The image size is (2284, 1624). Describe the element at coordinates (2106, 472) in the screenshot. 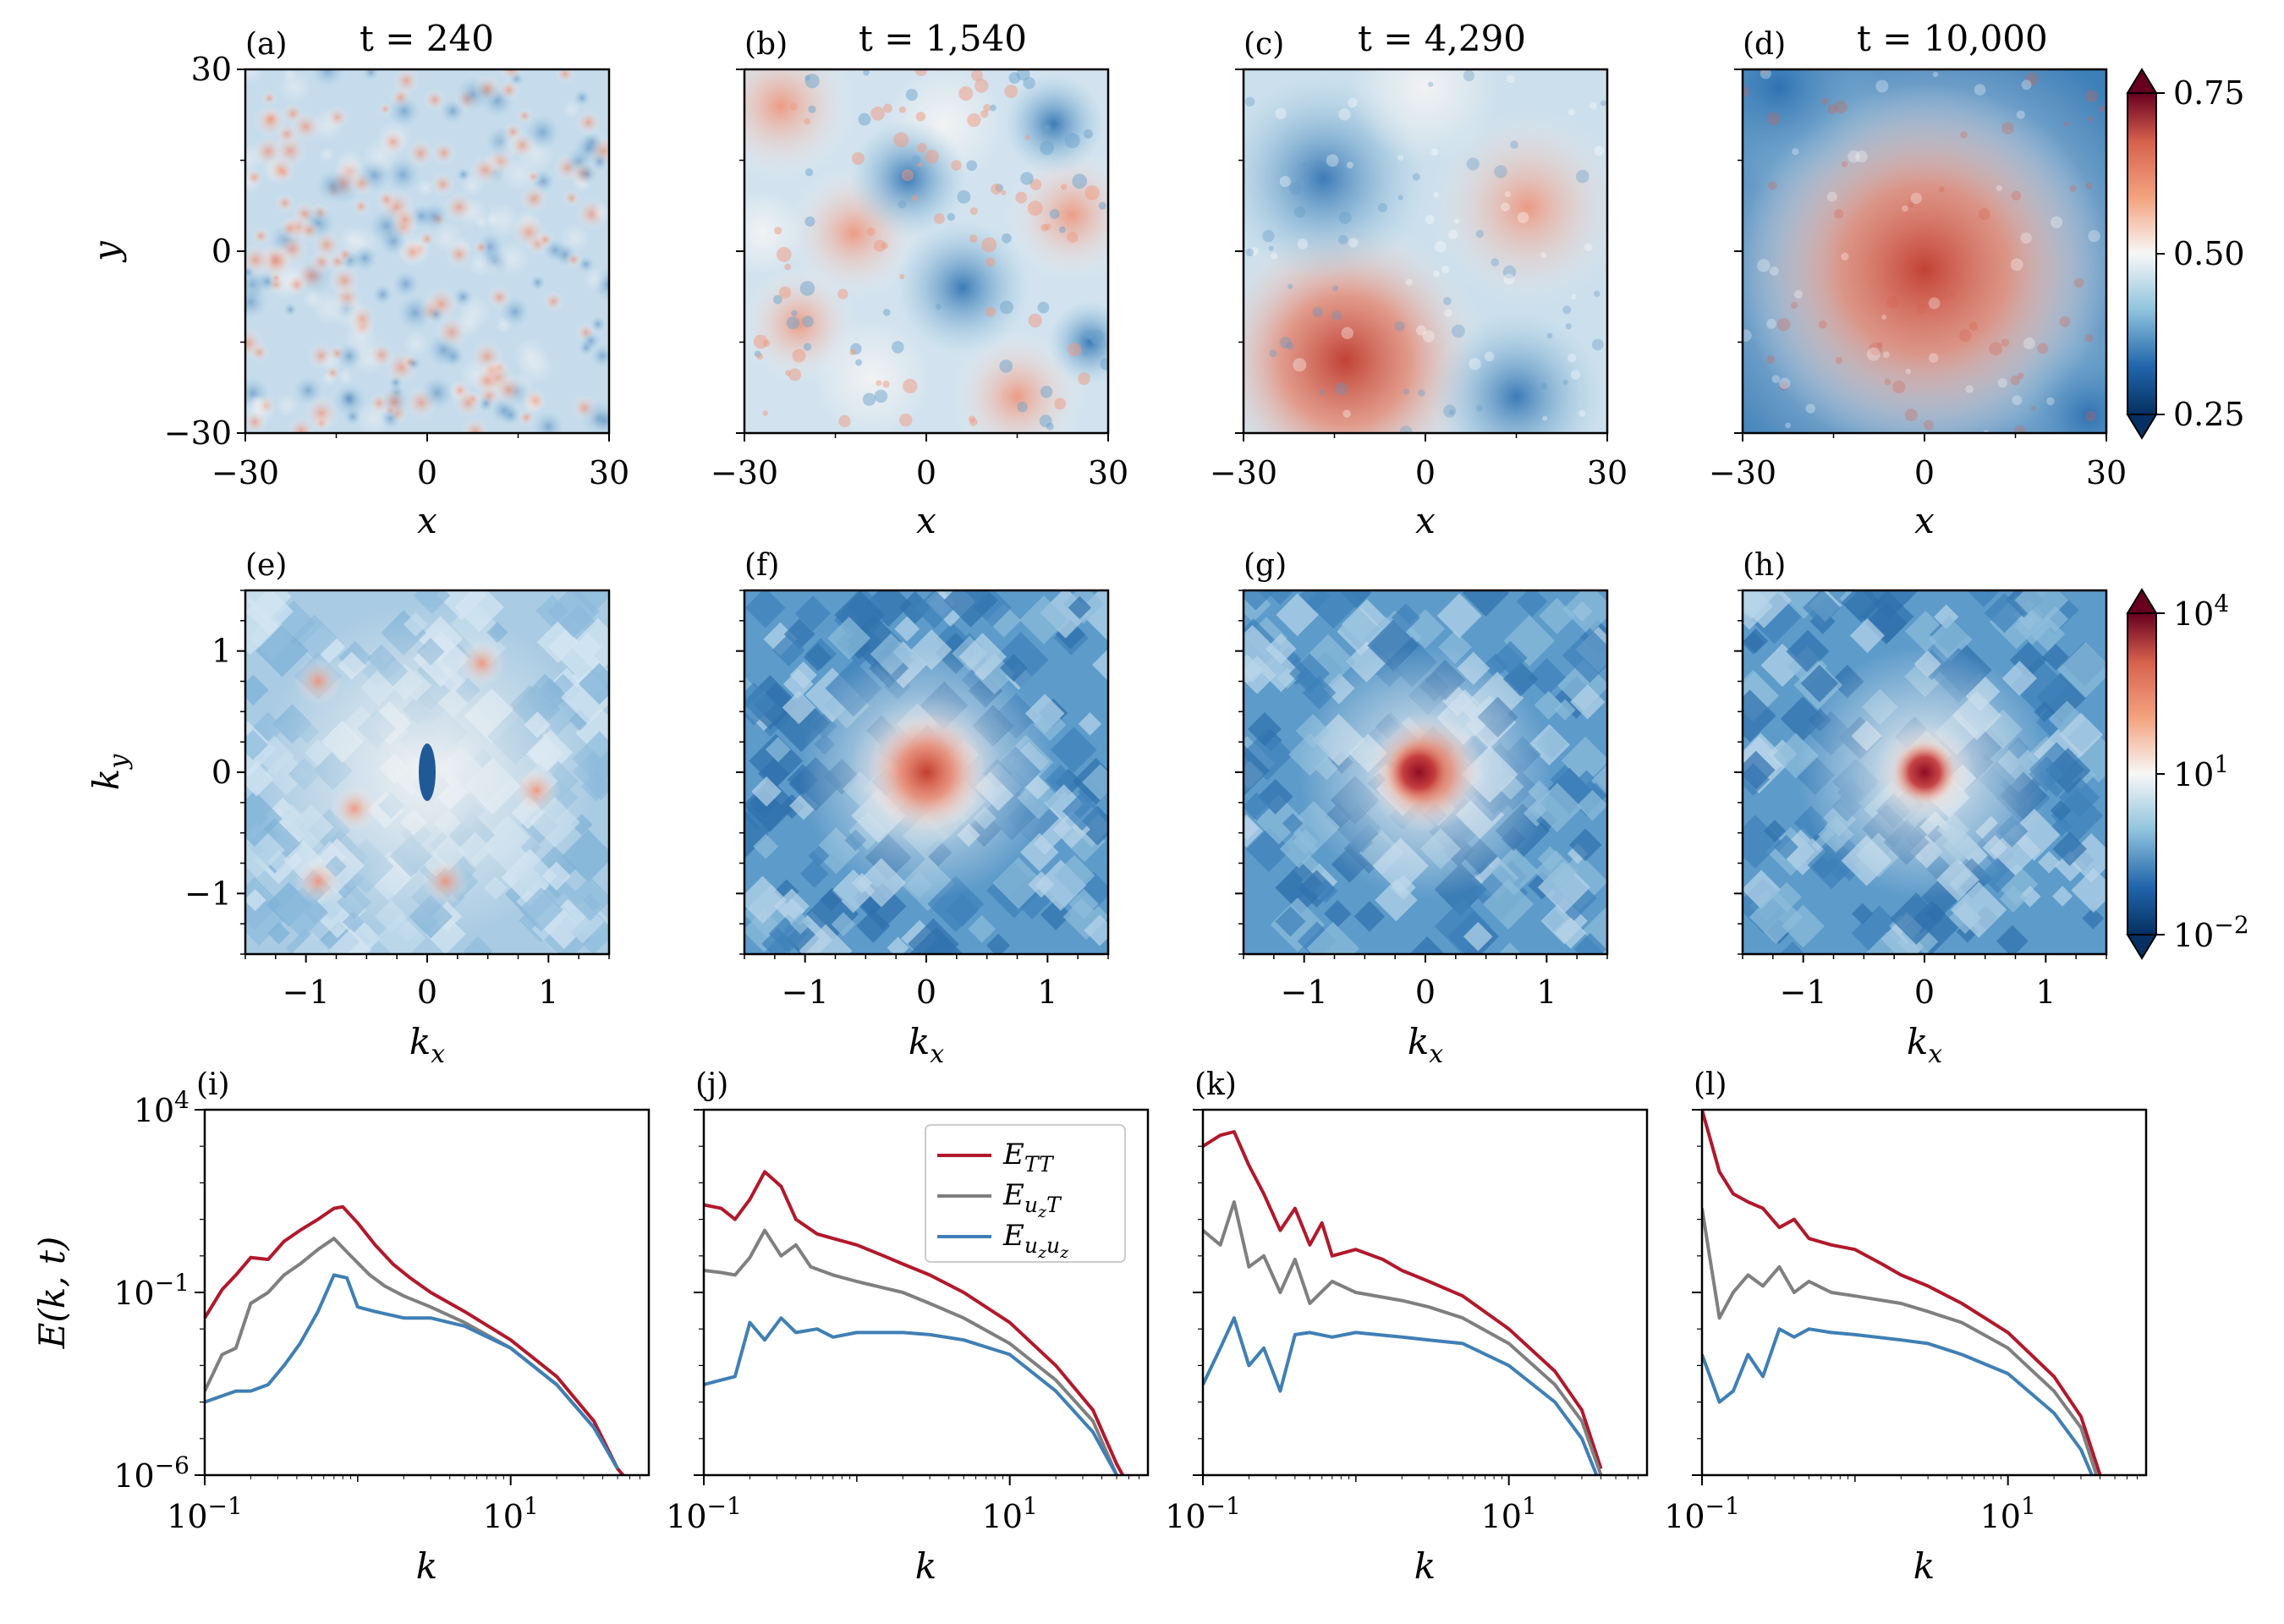

I see `x-tick-label: 30` at that location.